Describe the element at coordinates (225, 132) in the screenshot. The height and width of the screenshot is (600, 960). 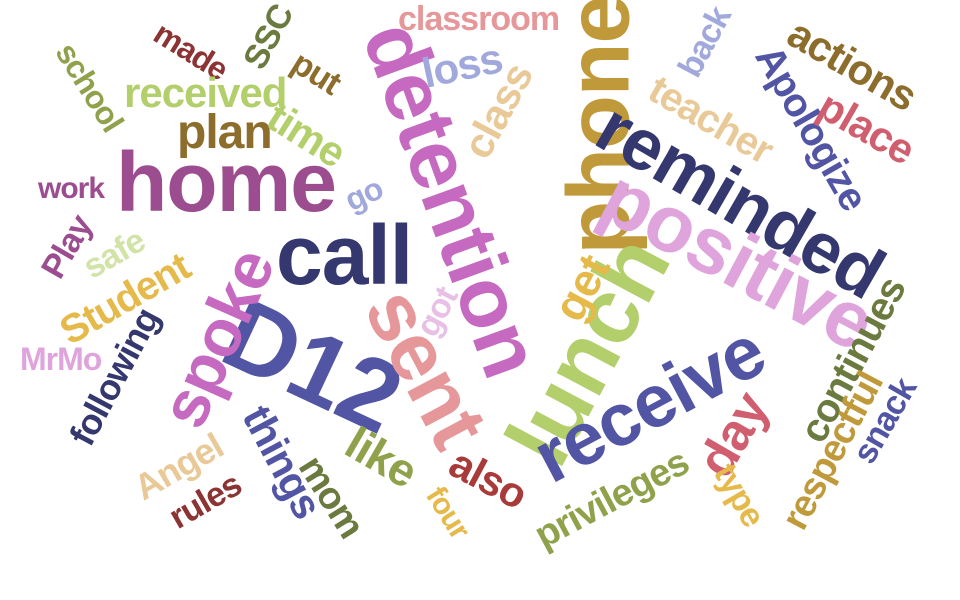
I see `word-plan: plan` at that location.